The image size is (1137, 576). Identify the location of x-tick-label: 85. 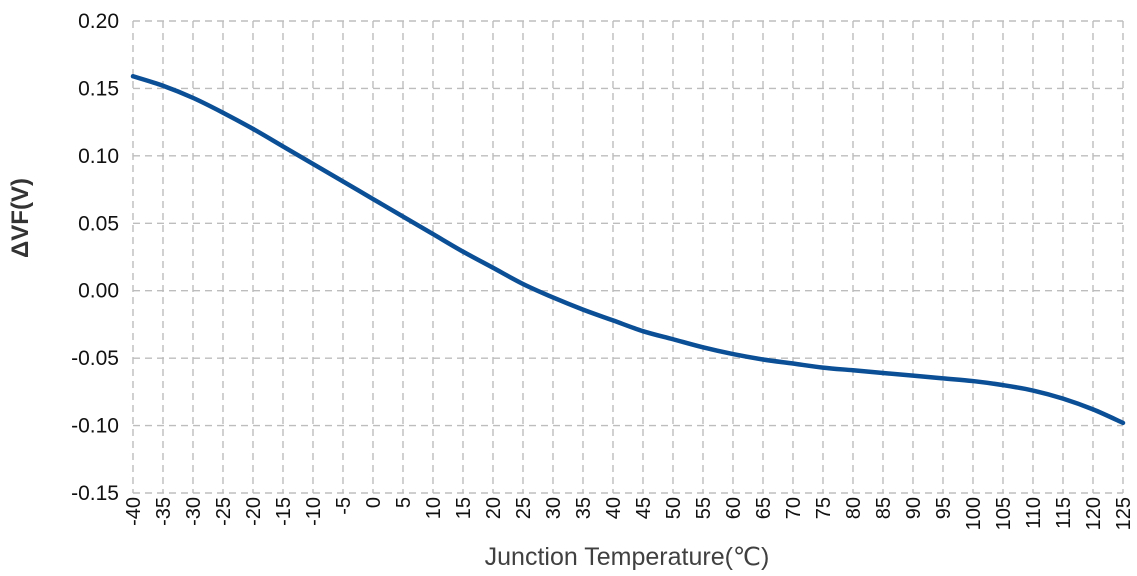
(884, 508).